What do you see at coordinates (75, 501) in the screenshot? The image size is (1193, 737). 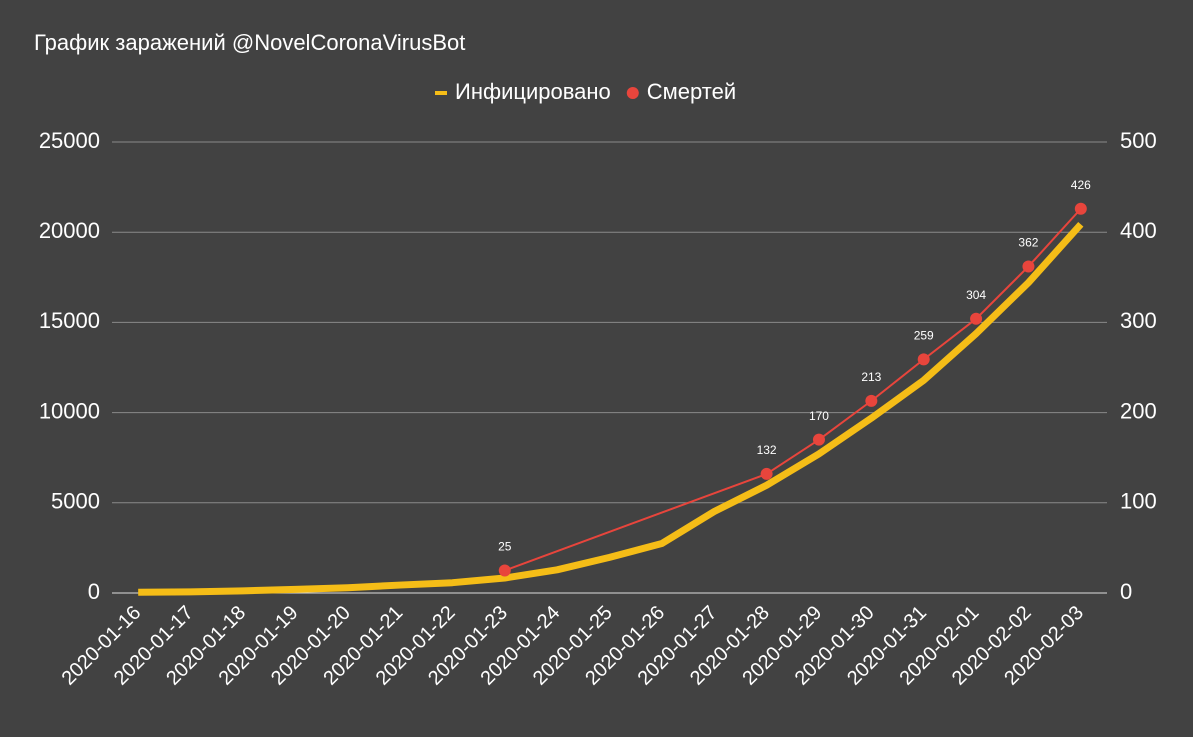 I see `y-tick-label: 5000` at bounding box center [75, 501].